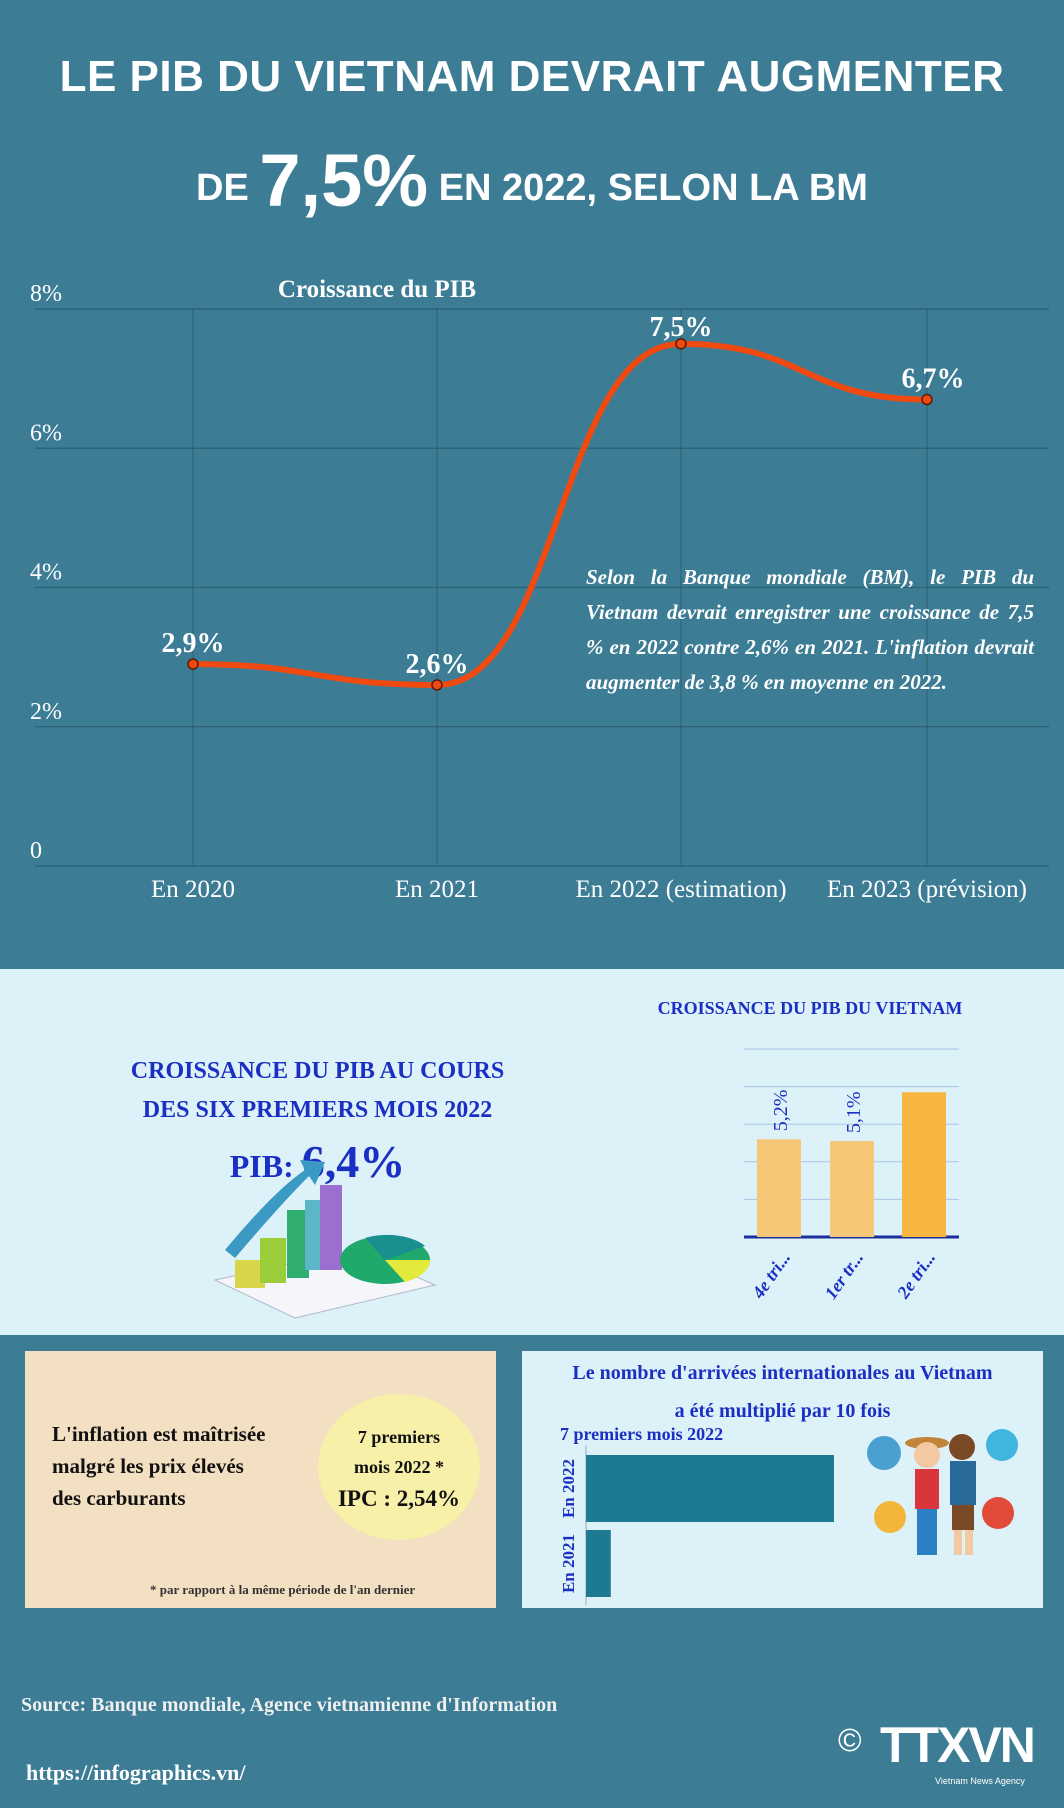 This screenshot has height=1808, width=1064. What do you see at coordinates (958, 1745) in the screenshot?
I see `ttxvn-logo: TTXVN` at bounding box center [958, 1745].